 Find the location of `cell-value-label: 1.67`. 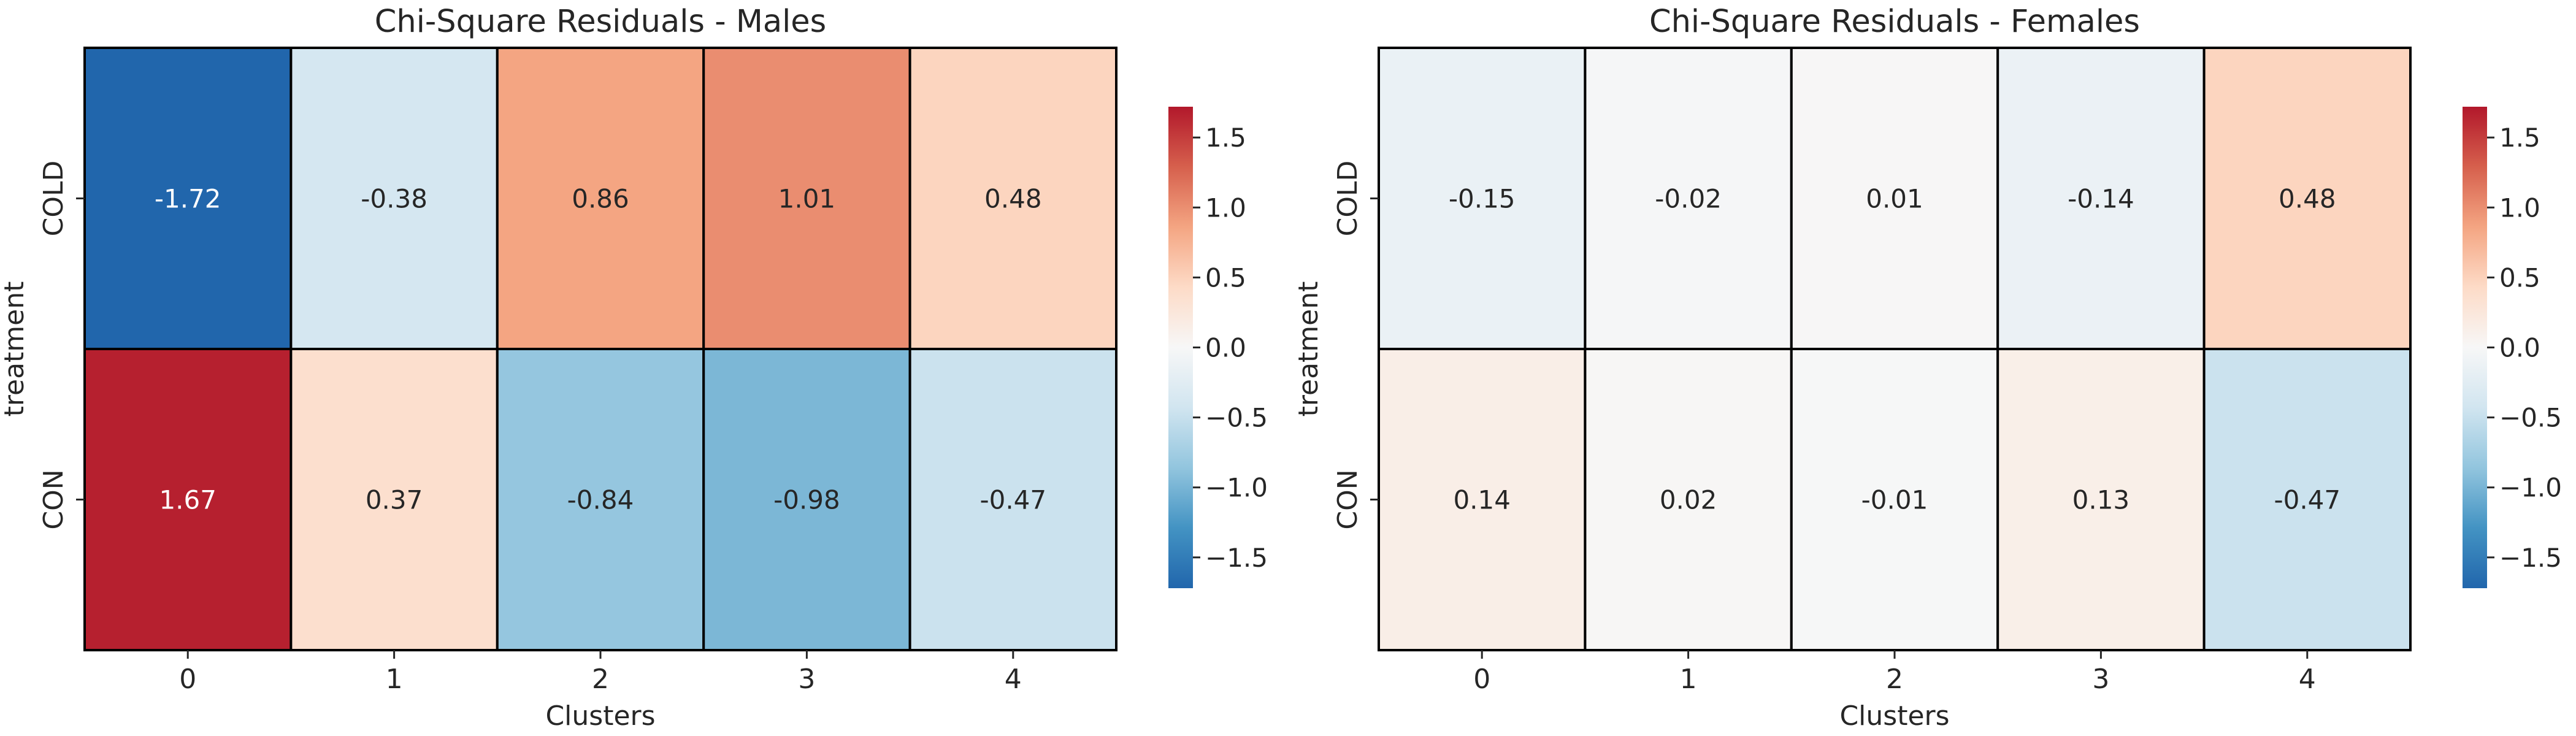

cell-value-label: 1.67 is located at coordinates (188, 500).